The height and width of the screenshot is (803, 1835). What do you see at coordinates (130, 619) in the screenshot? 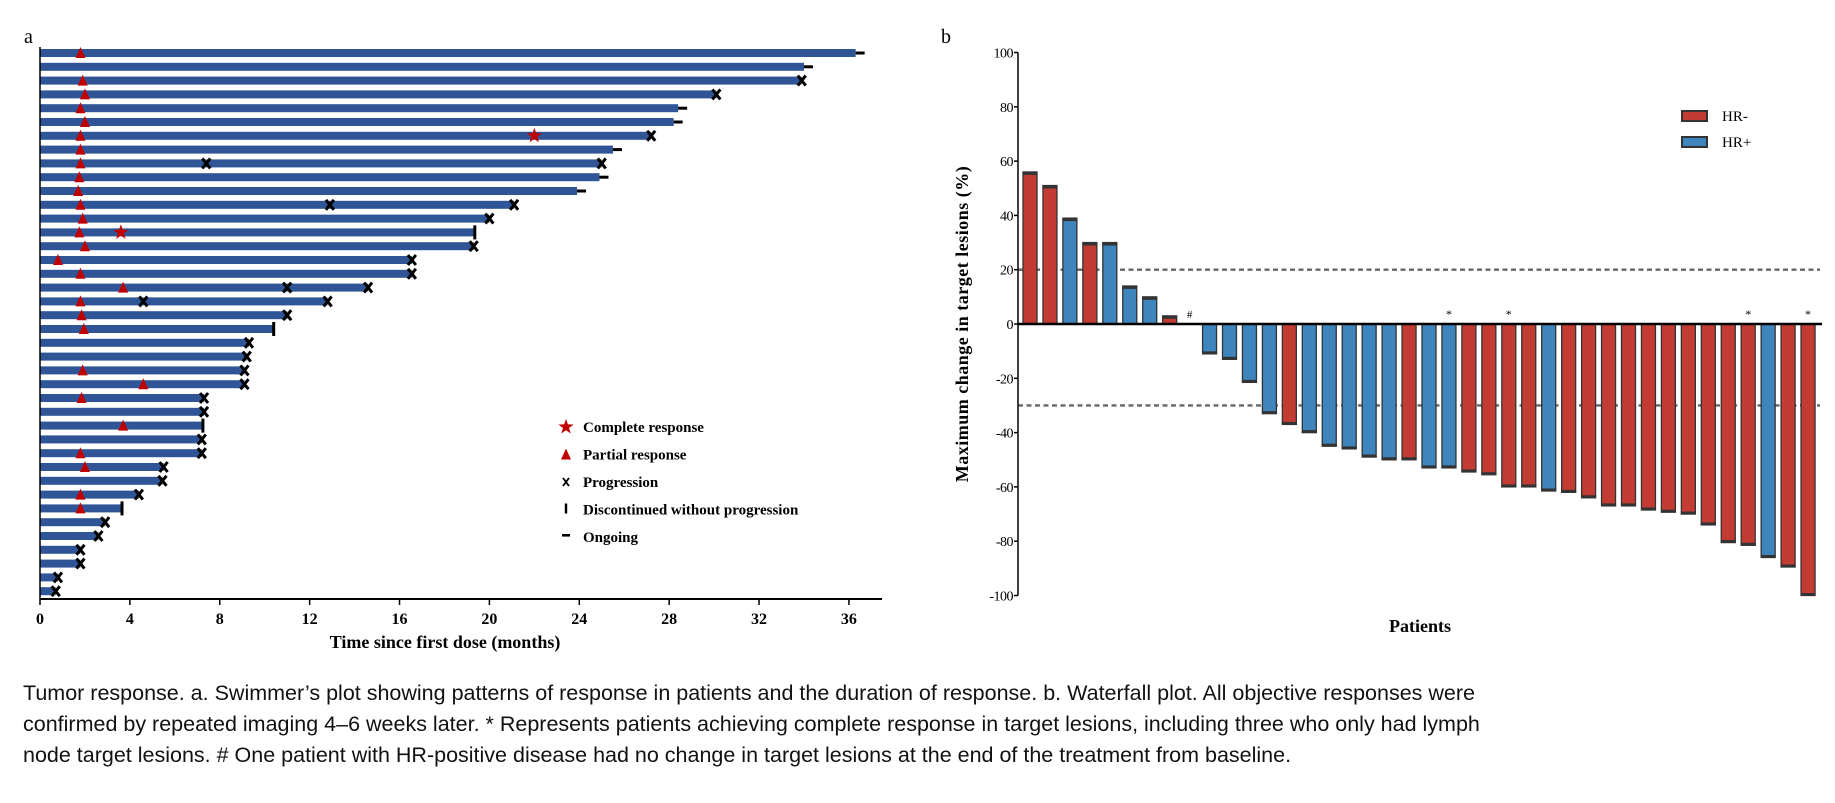
I see `x-tick-label: 4` at bounding box center [130, 619].